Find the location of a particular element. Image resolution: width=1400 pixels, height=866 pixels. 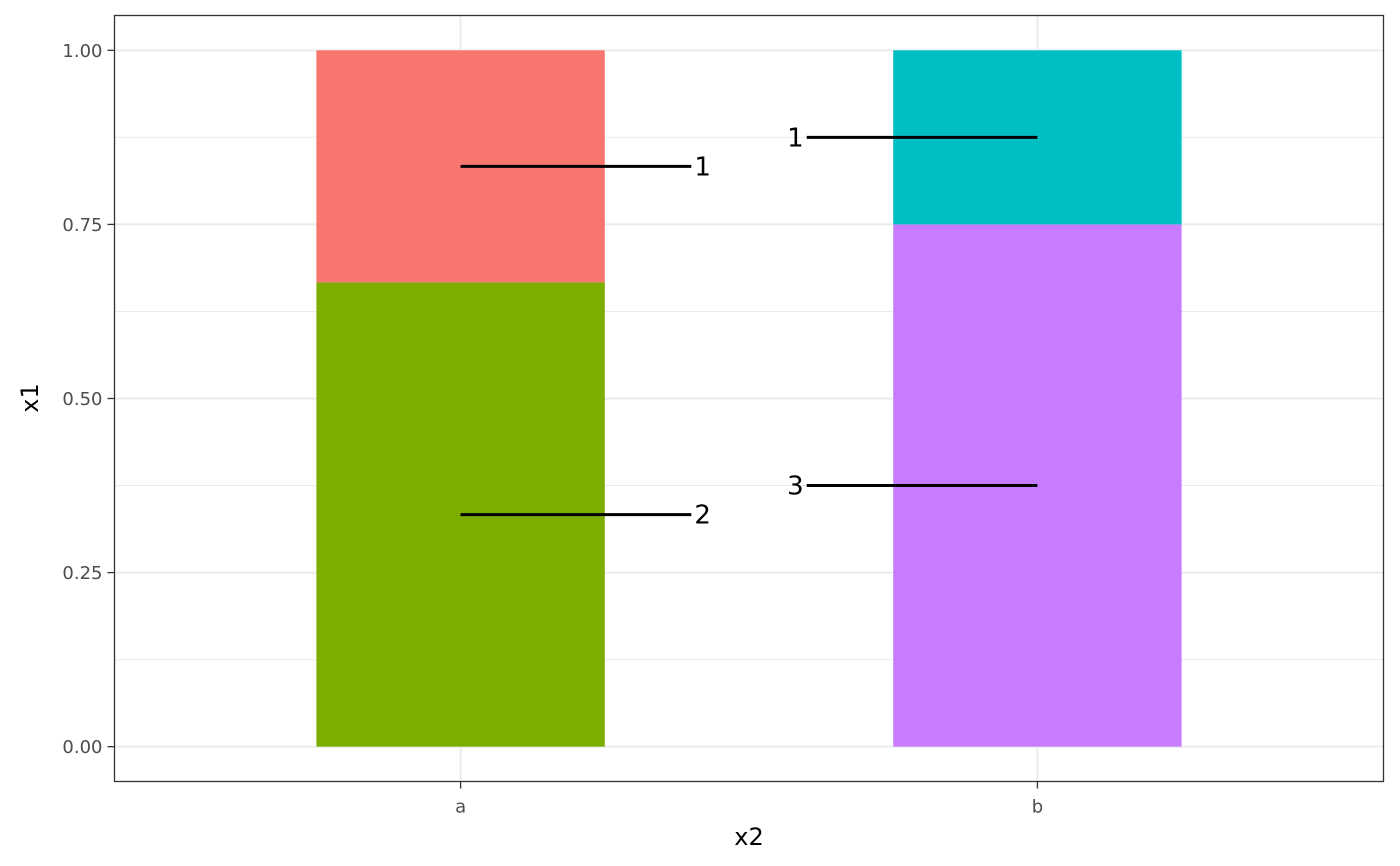

y-axis: 0.00 0.25 0.50 0.75 1.00 is located at coordinates (88, 399).